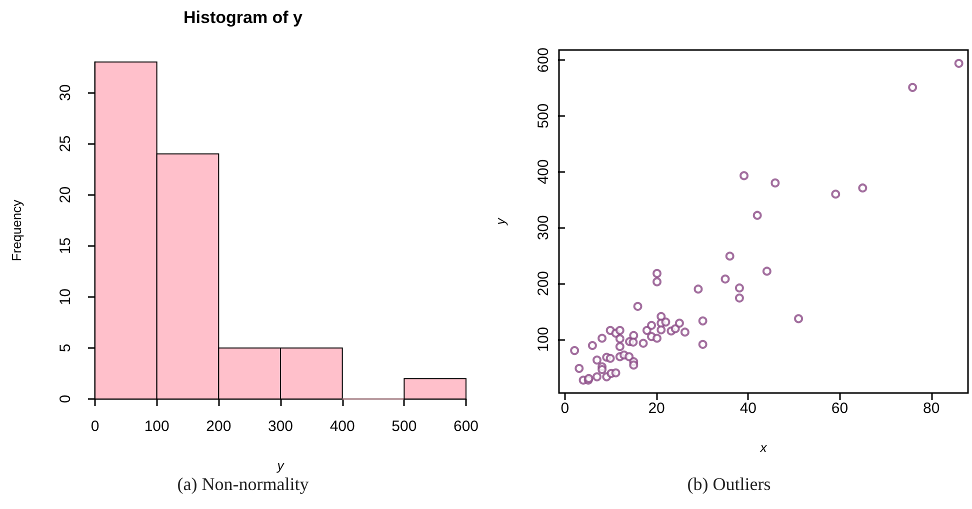 Image resolution: width=972 pixels, height=509 pixels. Describe the element at coordinates (543, 171) in the screenshot. I see `y-tick-label: 400` at that location.